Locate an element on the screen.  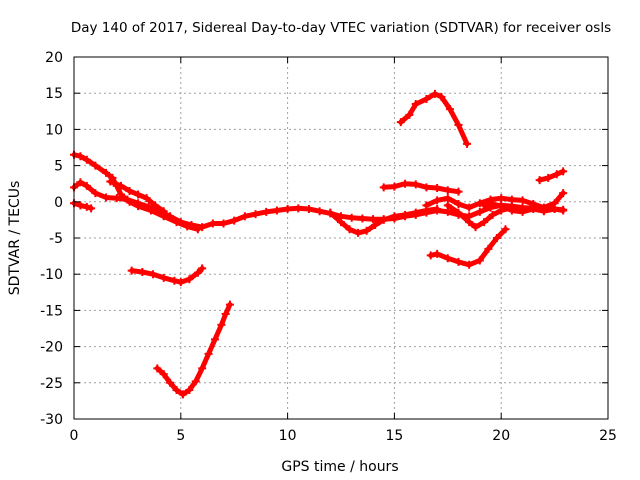
x-tick-label: 0 is located at coordinates (74, 436).